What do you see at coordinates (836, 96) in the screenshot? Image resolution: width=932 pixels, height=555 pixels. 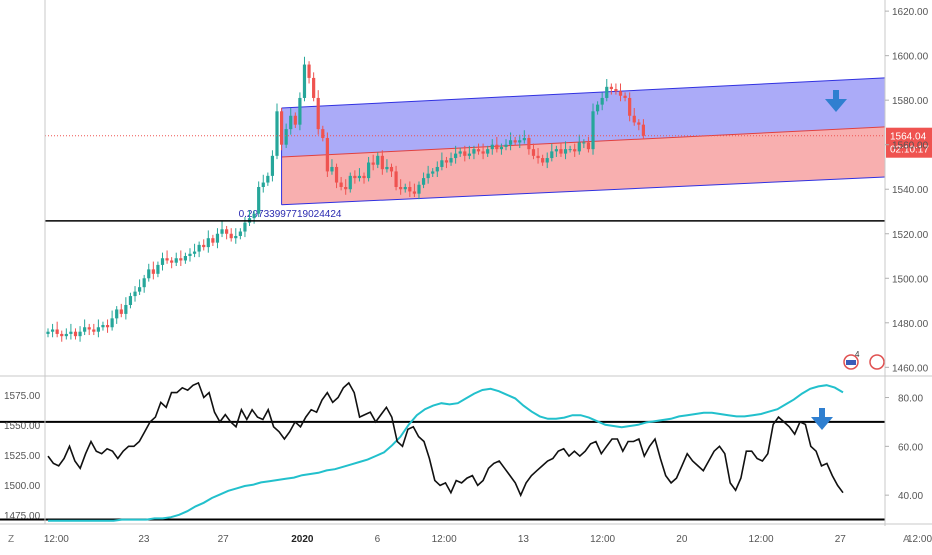 I see `arrow-shaft` at bounding box center [836, 96].